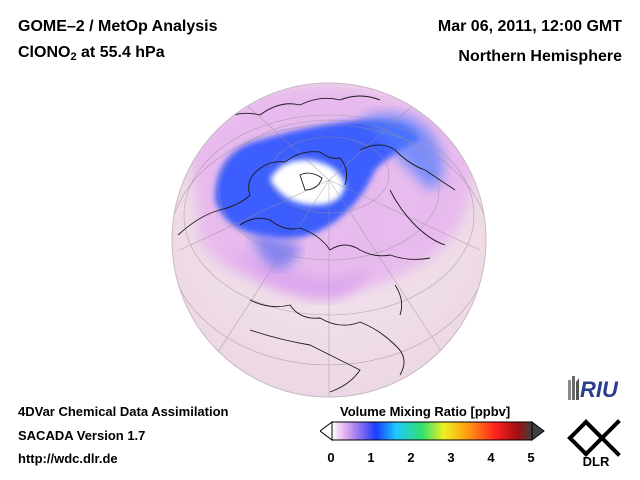  What do you see at coordinates (596, 461) in the screenshot?
I see `dlr-text: DLR` at bounding box center [596, 461].